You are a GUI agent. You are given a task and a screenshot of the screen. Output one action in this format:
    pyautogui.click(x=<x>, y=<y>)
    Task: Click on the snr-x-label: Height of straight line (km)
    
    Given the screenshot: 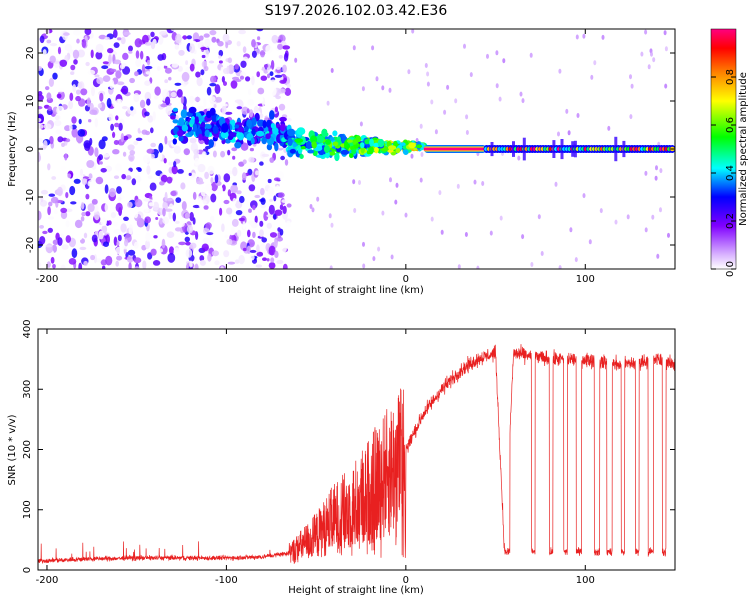 What is the action you would take?
    pyautogui.click(x=356, y=590)
    